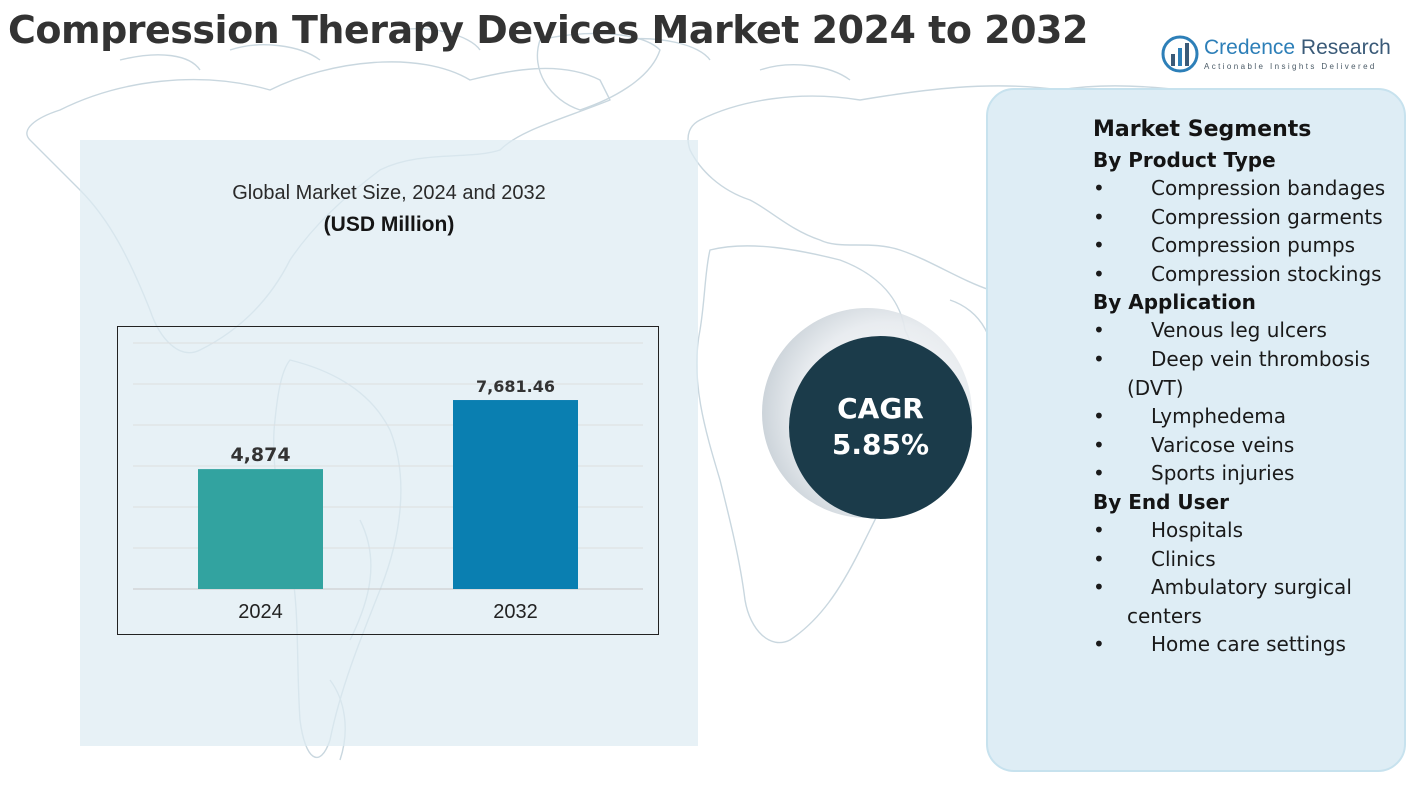 The width and height of the screenshot is (1428, 804). What do you see at coordinates (1248, 644) in the screenshot?
I see `segment-item-label: Home care settings` at bounding box center [1248, 644].